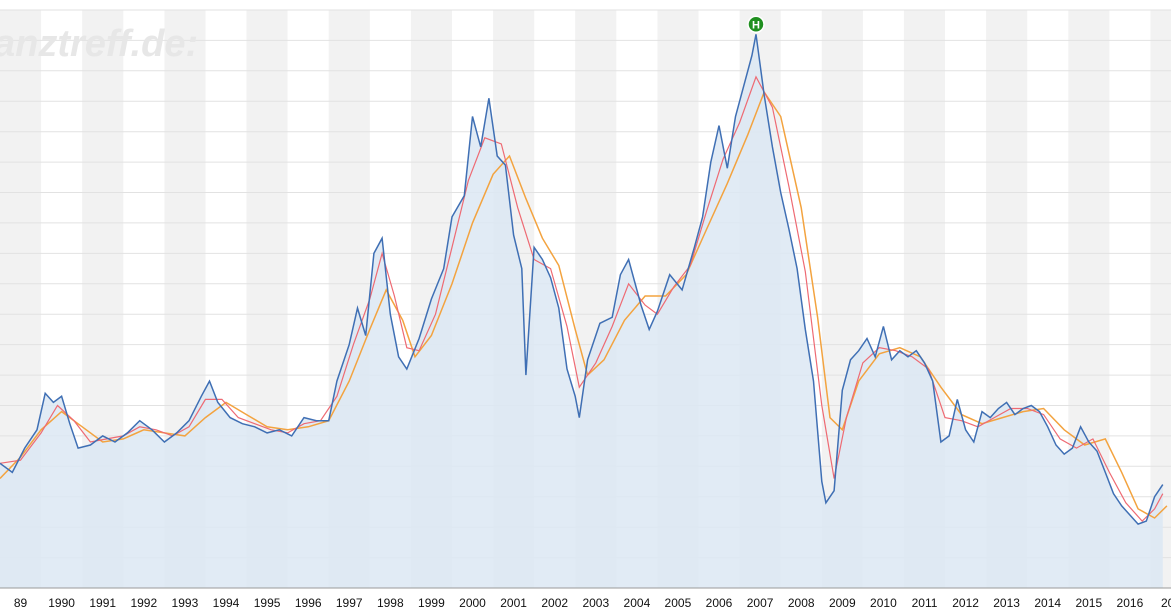  What do you see at coordinates (965, 603) in the screenshot?
I see `x-tick-label: 2012` at bounding box center [965, 603].